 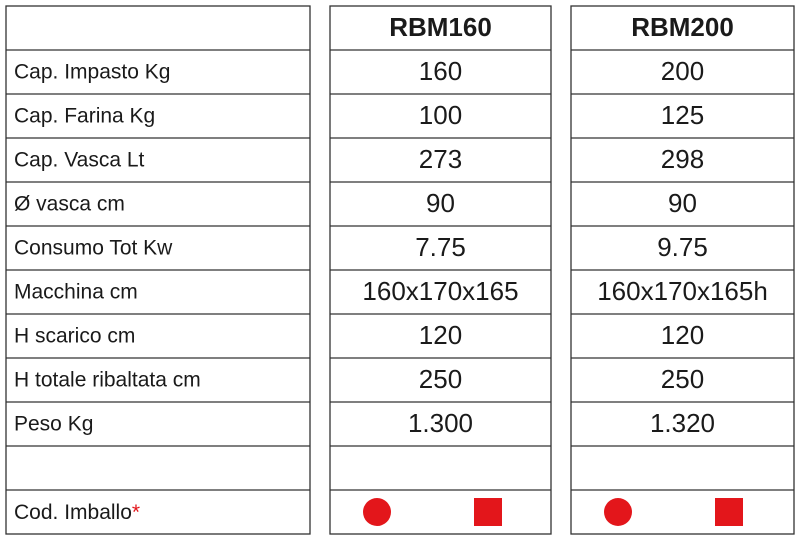 What do you see at coordinates (84, 116) in the screenshot?
I see `row-label: Cap. Farina Kg` at bounding box center [84, 116].